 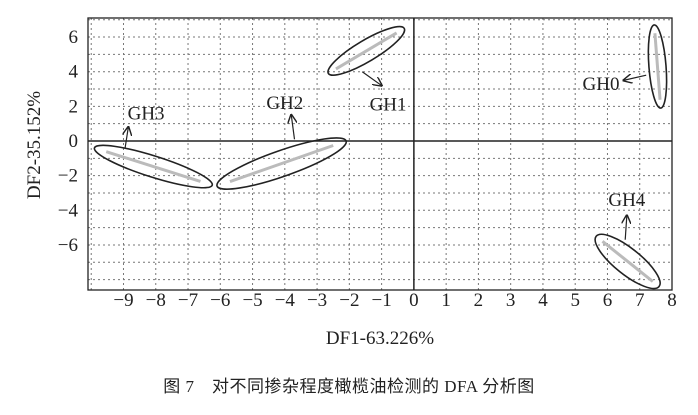 What do you see at coordinates (414, 300) in the screenshot?
I see `x-tick-label: 0` at bounding box center [414, 300].